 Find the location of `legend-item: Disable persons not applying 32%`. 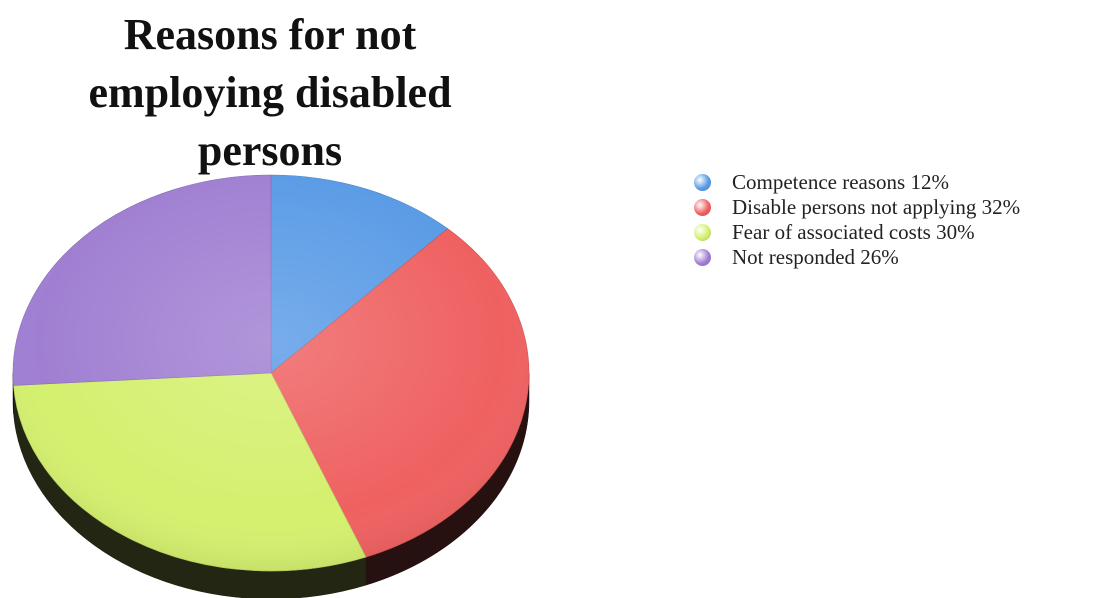

legend-item: Disable persons not applying 32% is located at coordinates (857, 207).